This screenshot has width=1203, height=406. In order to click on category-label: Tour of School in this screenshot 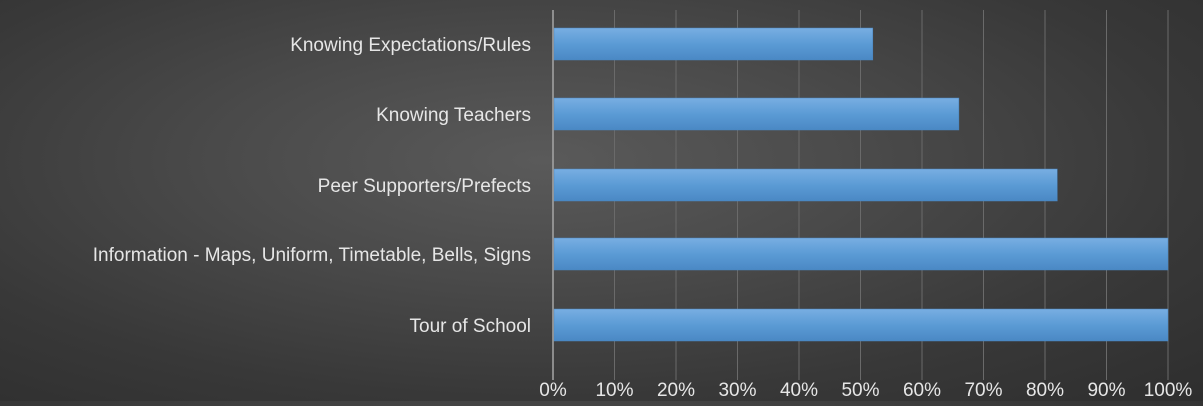, I will do `click(470, 326)`.